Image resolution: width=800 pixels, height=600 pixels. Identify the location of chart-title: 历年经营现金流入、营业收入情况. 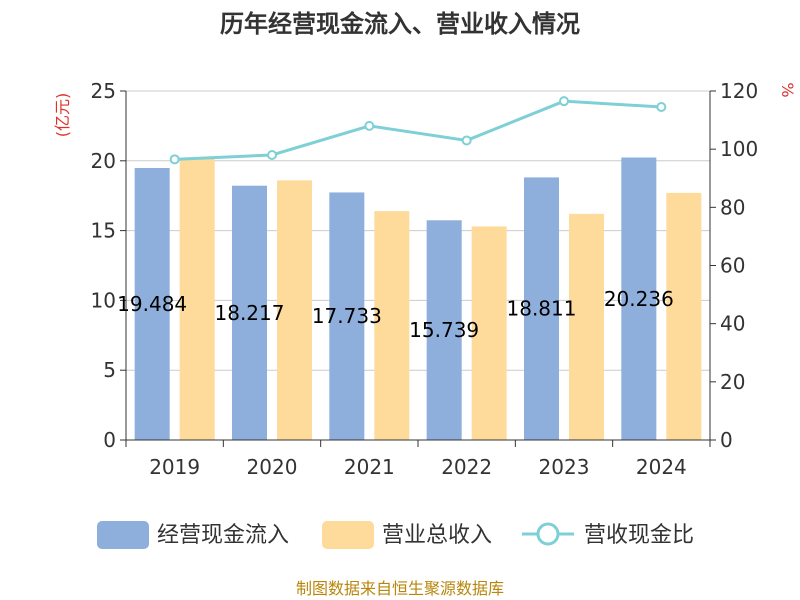
(400, 24).